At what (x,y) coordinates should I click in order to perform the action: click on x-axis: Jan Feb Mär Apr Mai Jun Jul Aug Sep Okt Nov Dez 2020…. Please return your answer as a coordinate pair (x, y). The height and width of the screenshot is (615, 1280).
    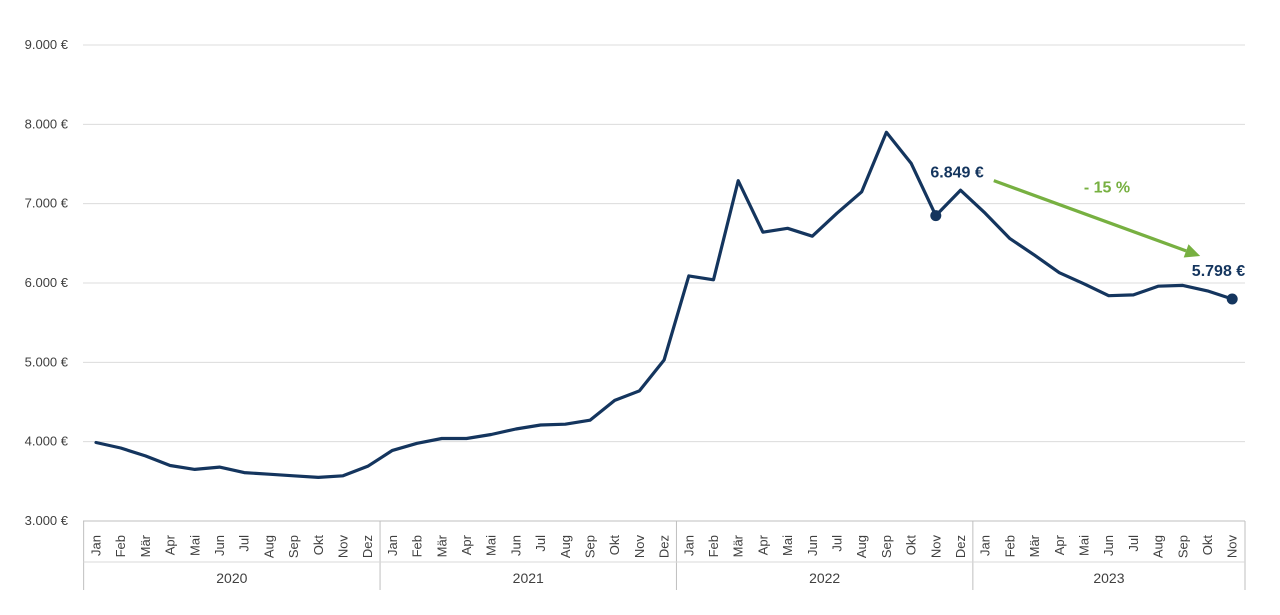
    Looking at the image, I should click on (664, 555).